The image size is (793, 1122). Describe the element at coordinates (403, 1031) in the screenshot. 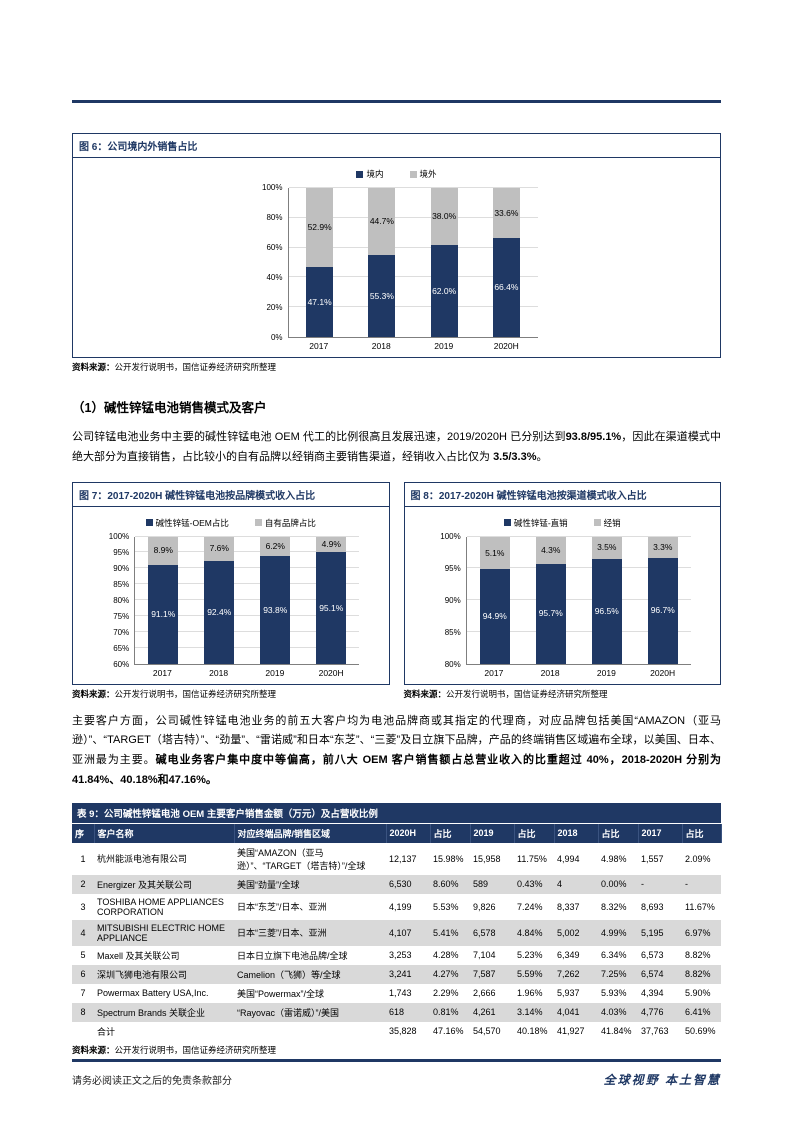

I see `table-cell: 35,828` at that location.